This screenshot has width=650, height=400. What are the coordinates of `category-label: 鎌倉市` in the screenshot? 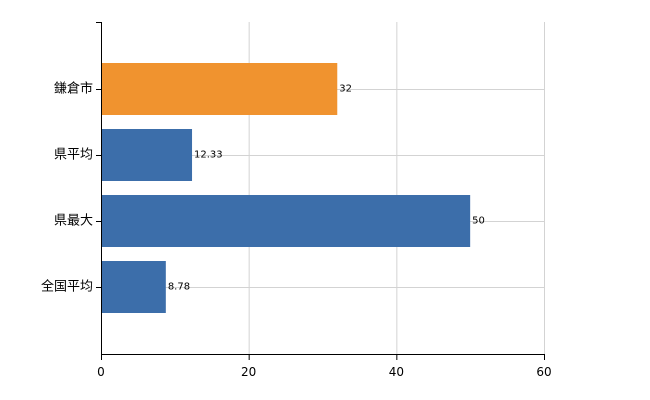 It's located at (73, 89).